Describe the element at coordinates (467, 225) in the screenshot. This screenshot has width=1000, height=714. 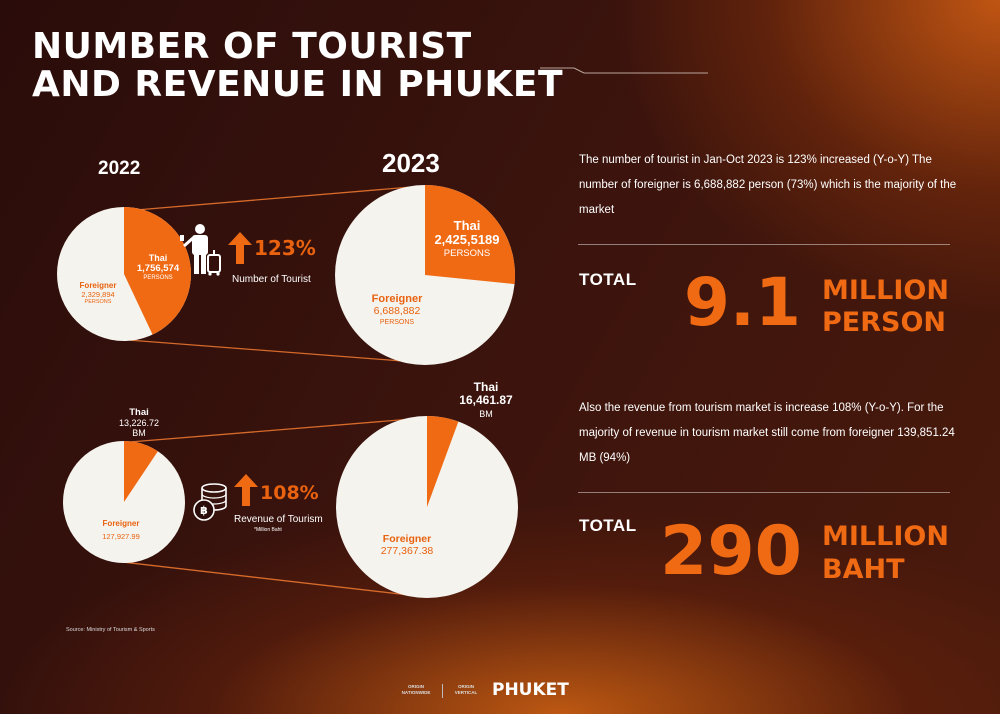
I see `pie2-thai-name: Thai` at that location.